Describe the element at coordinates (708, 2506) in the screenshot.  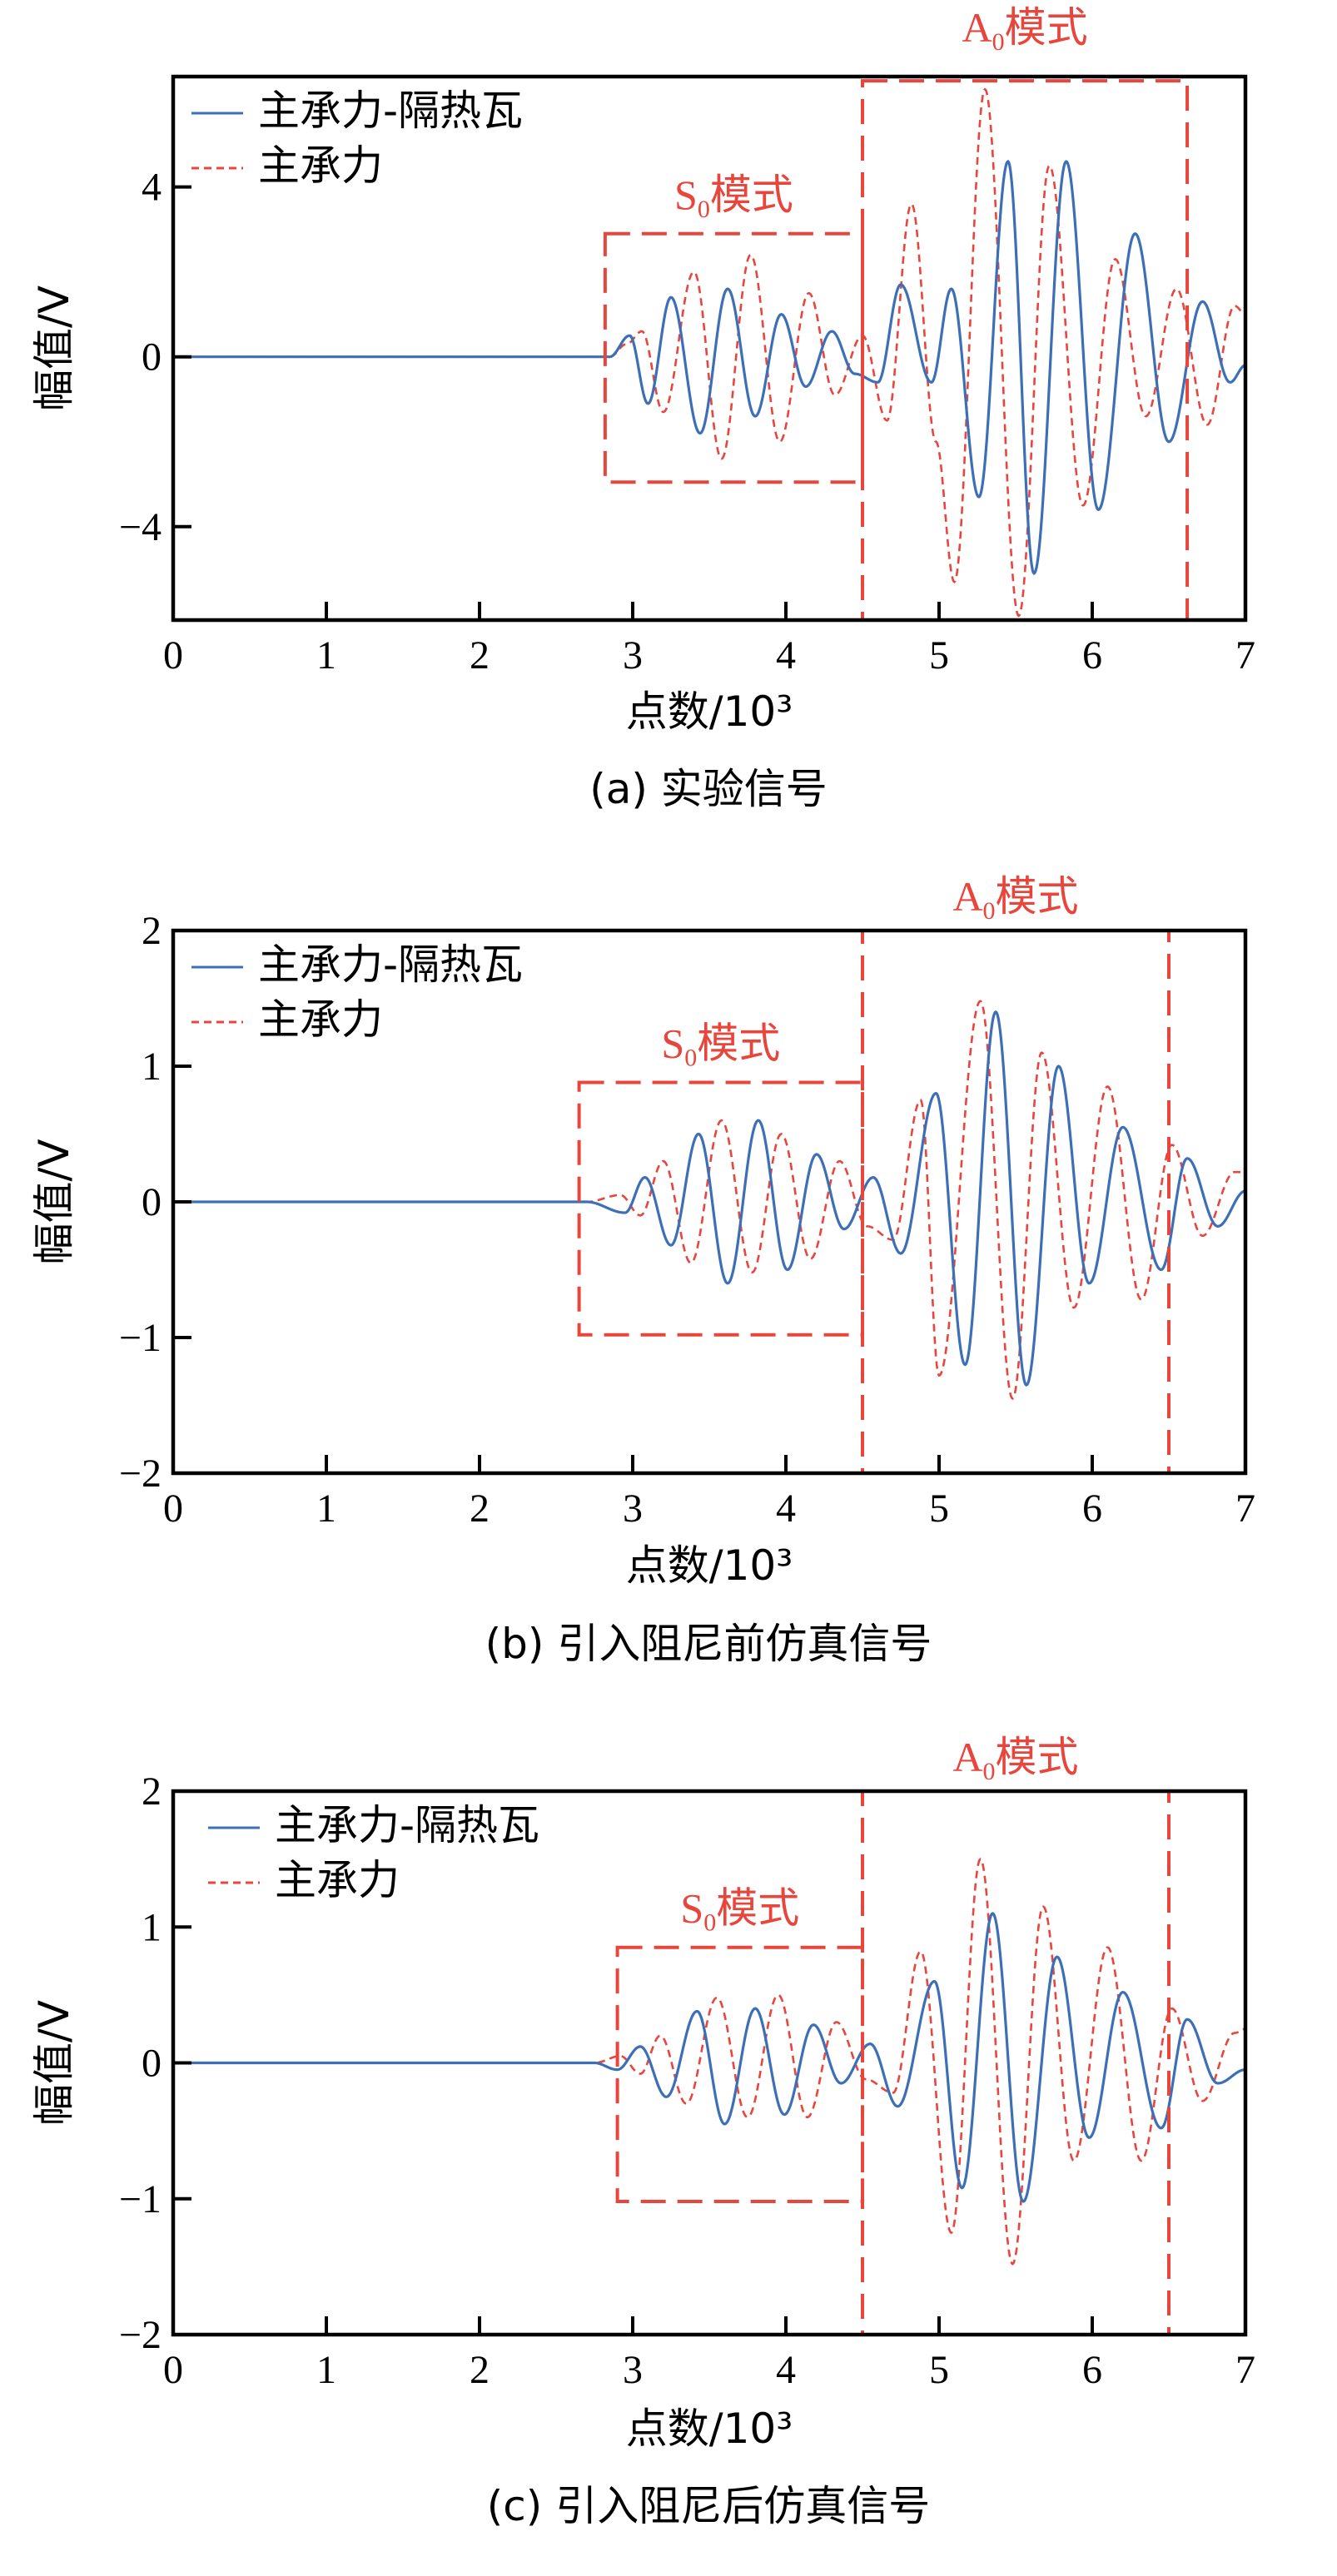
I see `panel-caption: (c) 引入阻尼后仿真信号` at that location.